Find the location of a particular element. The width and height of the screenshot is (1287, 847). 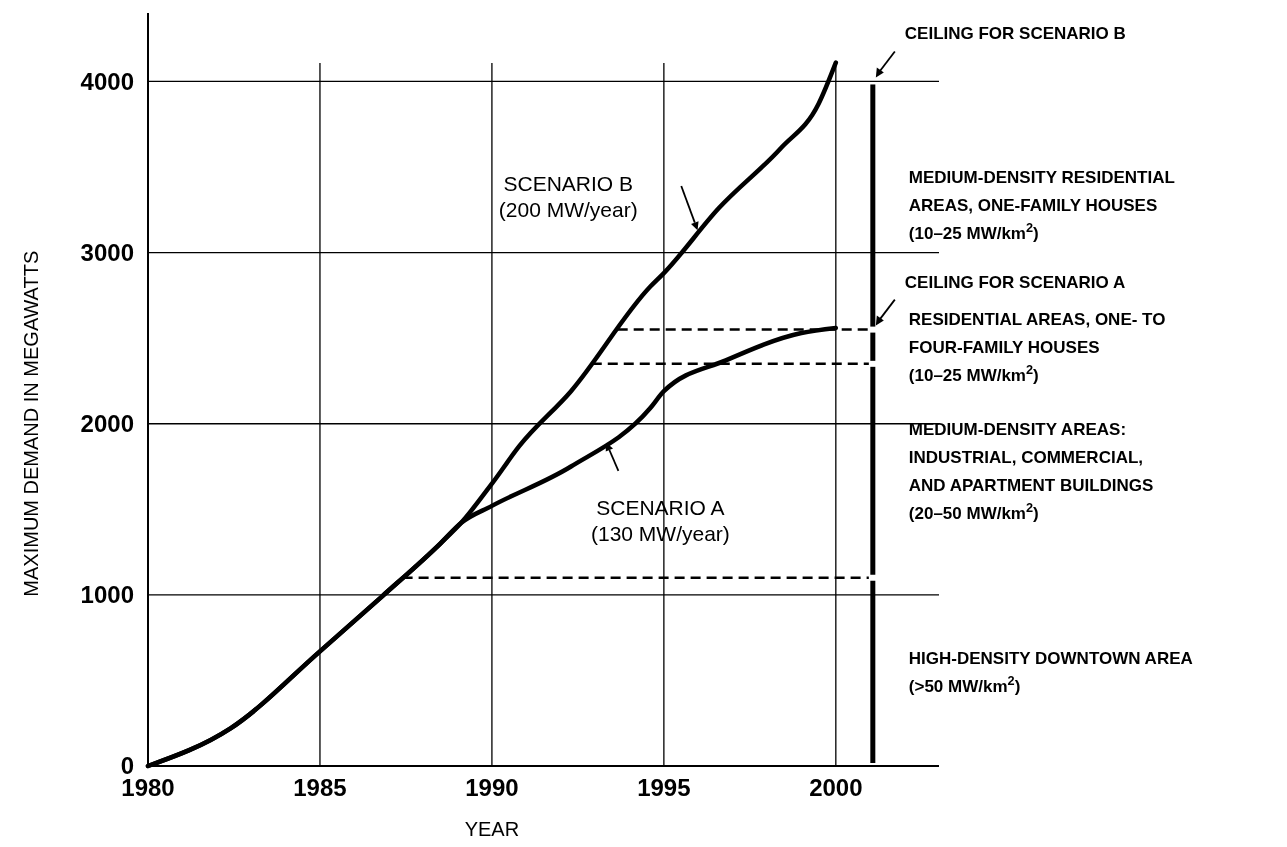

x-axis-title: YEAR is located at coordinates (492, 829).